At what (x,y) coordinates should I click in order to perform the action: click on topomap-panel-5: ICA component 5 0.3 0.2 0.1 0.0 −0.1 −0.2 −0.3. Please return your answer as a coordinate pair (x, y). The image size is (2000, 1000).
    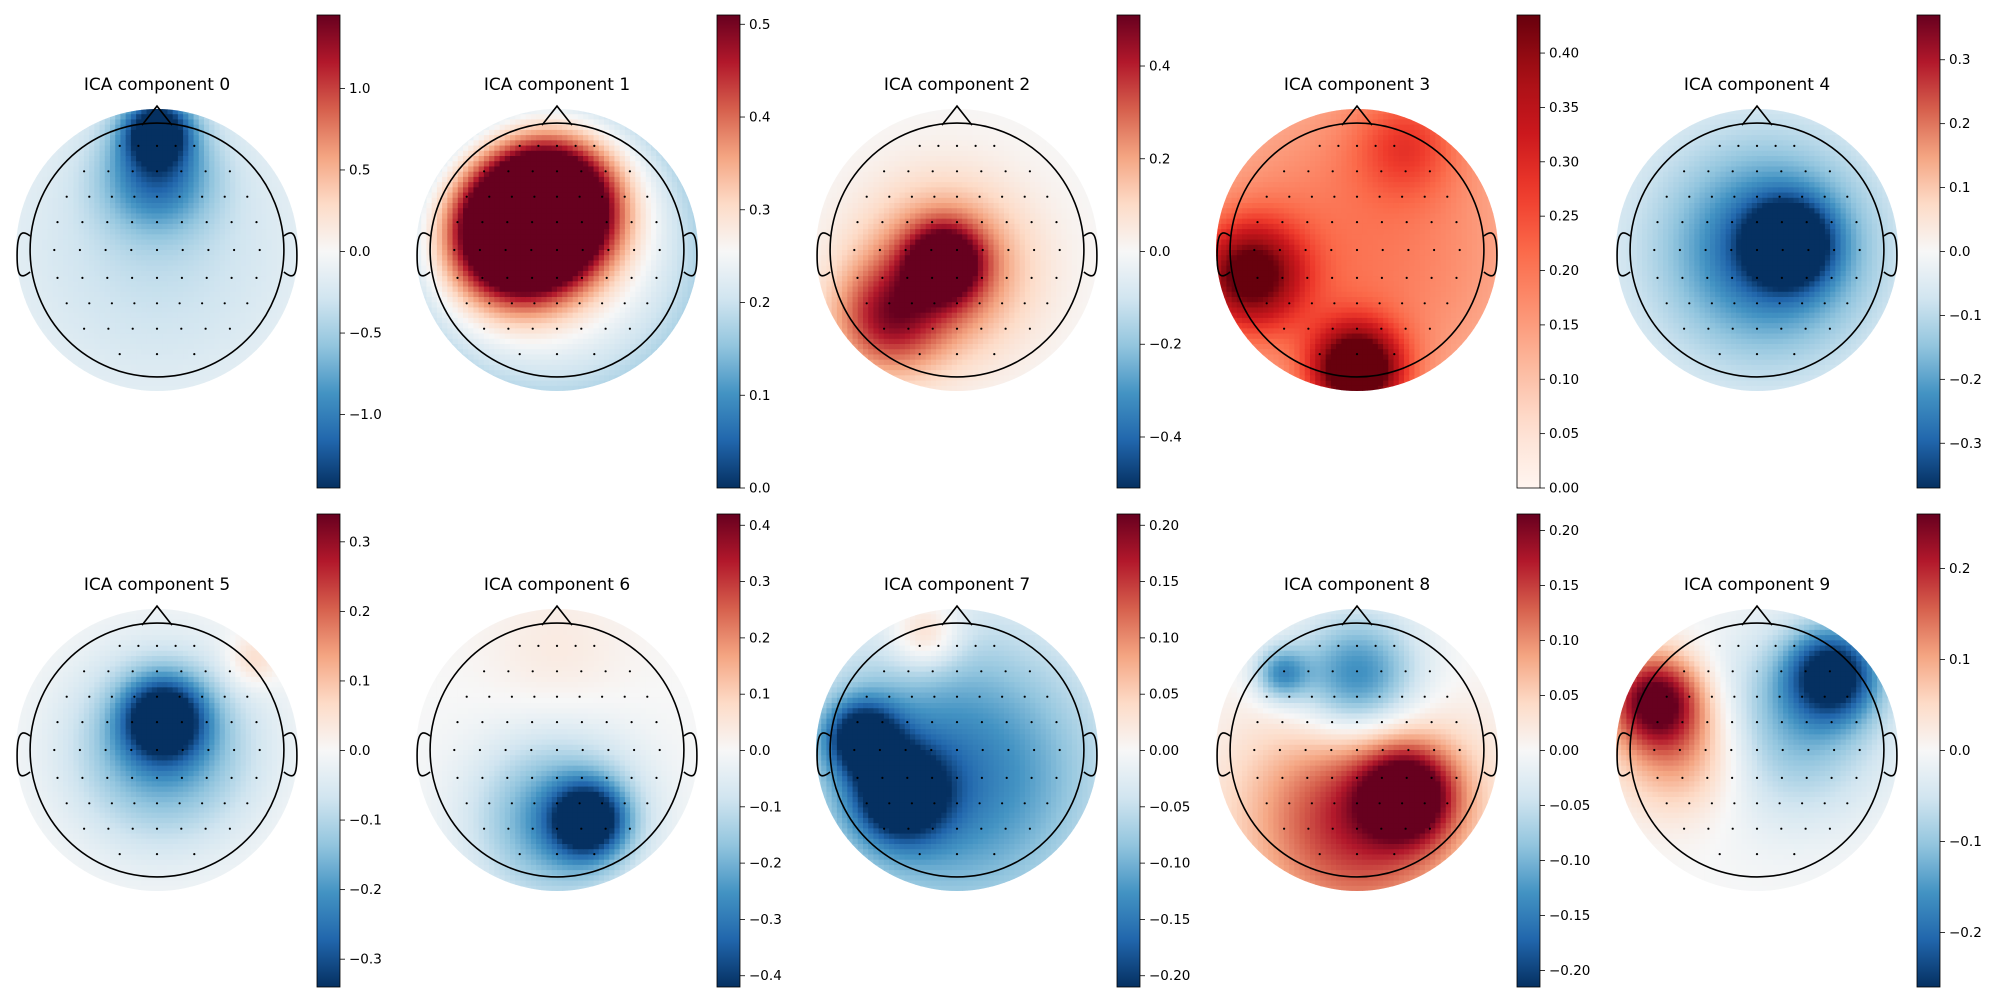
    Looking at the image, I should click on (199, 750).